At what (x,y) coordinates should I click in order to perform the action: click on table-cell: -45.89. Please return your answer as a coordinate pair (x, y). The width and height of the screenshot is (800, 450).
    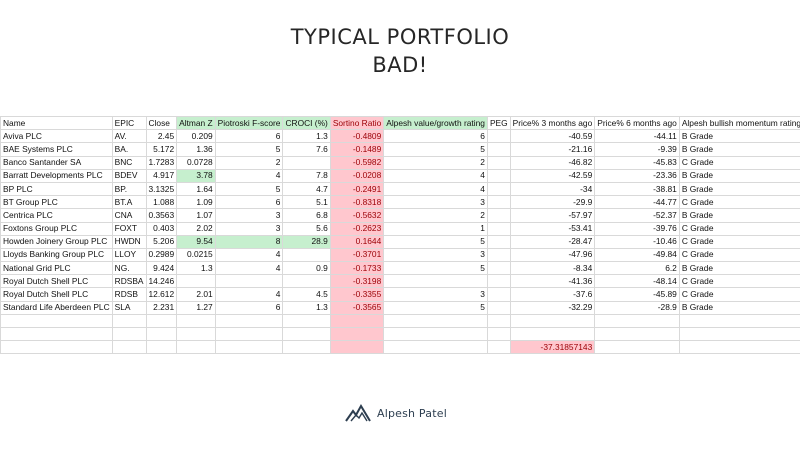
    Looking at the image, I should click on (637, 294).